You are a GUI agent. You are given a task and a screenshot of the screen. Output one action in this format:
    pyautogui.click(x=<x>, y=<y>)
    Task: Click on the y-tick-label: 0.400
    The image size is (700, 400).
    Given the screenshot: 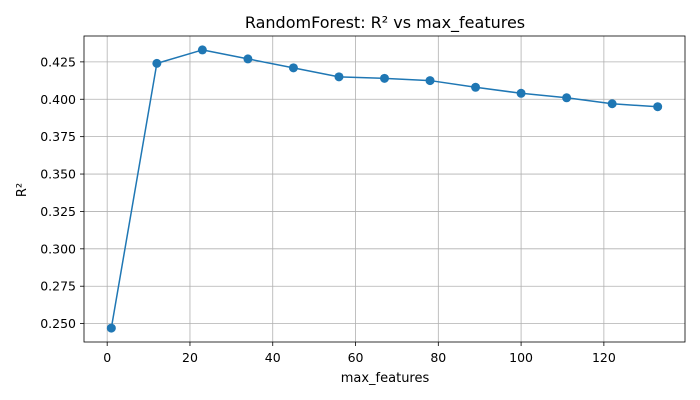 What is the action you would take?
    pyautogui.click(x=58, y=99)
    